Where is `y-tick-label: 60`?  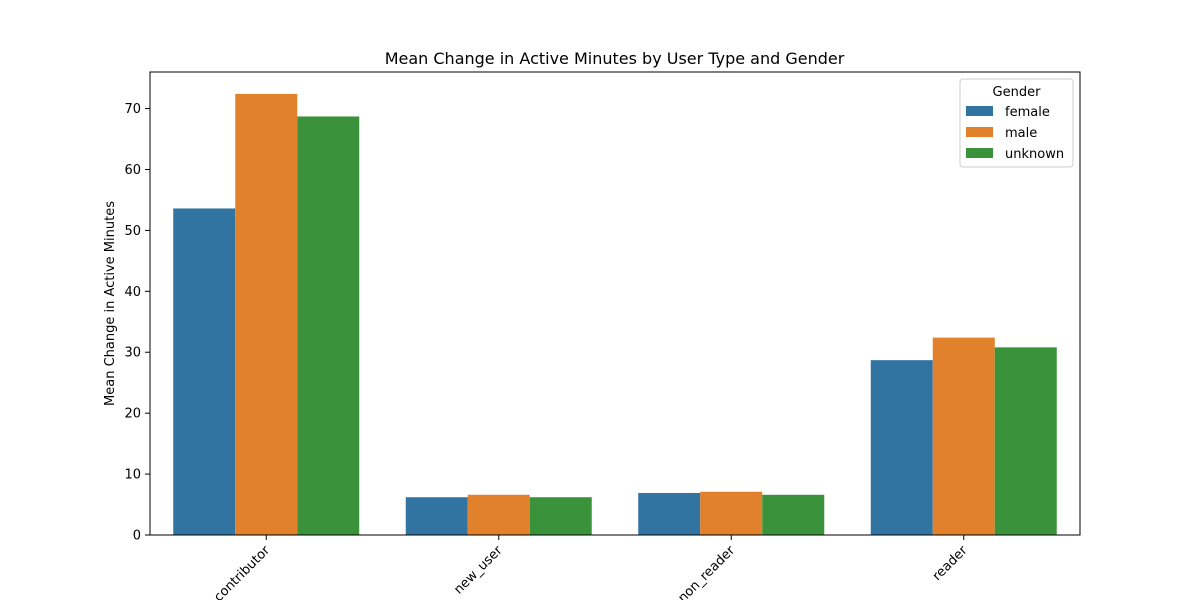 y-tick-label: 60 is located at coordinates (132, 170).